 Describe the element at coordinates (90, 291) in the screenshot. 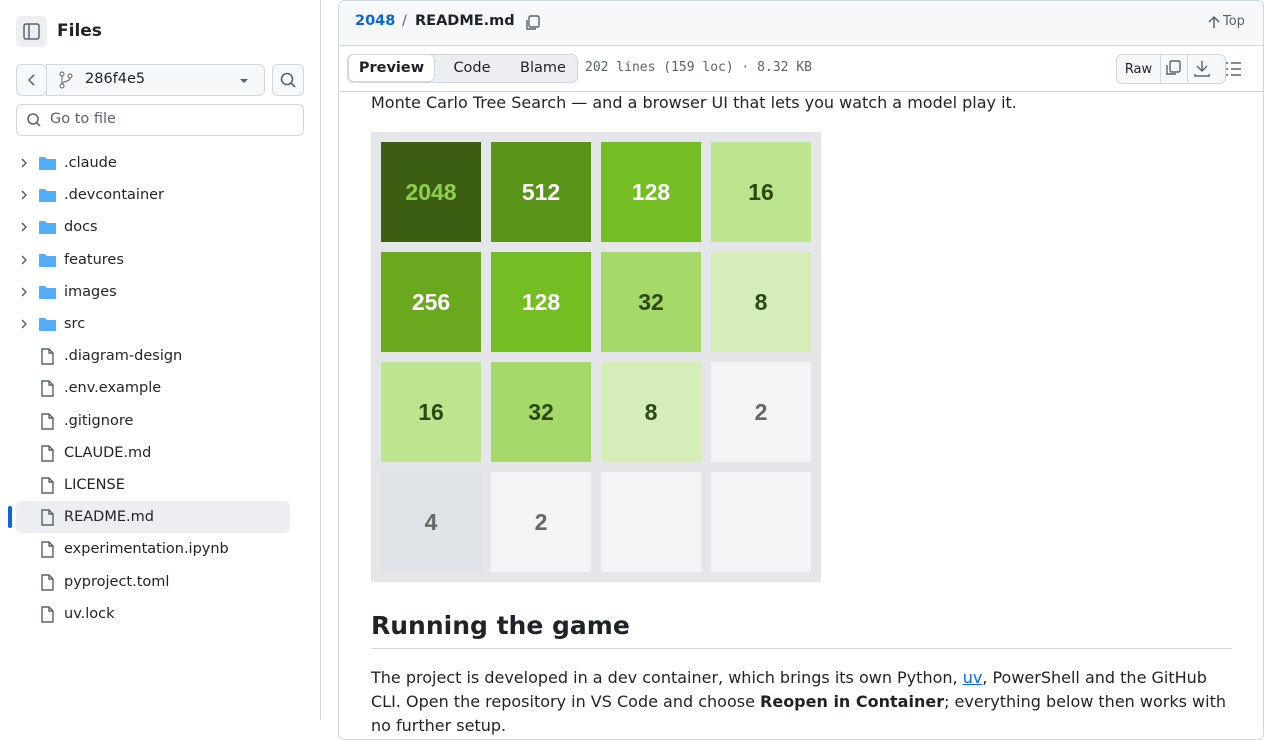

I see `item-name: images` at that location.